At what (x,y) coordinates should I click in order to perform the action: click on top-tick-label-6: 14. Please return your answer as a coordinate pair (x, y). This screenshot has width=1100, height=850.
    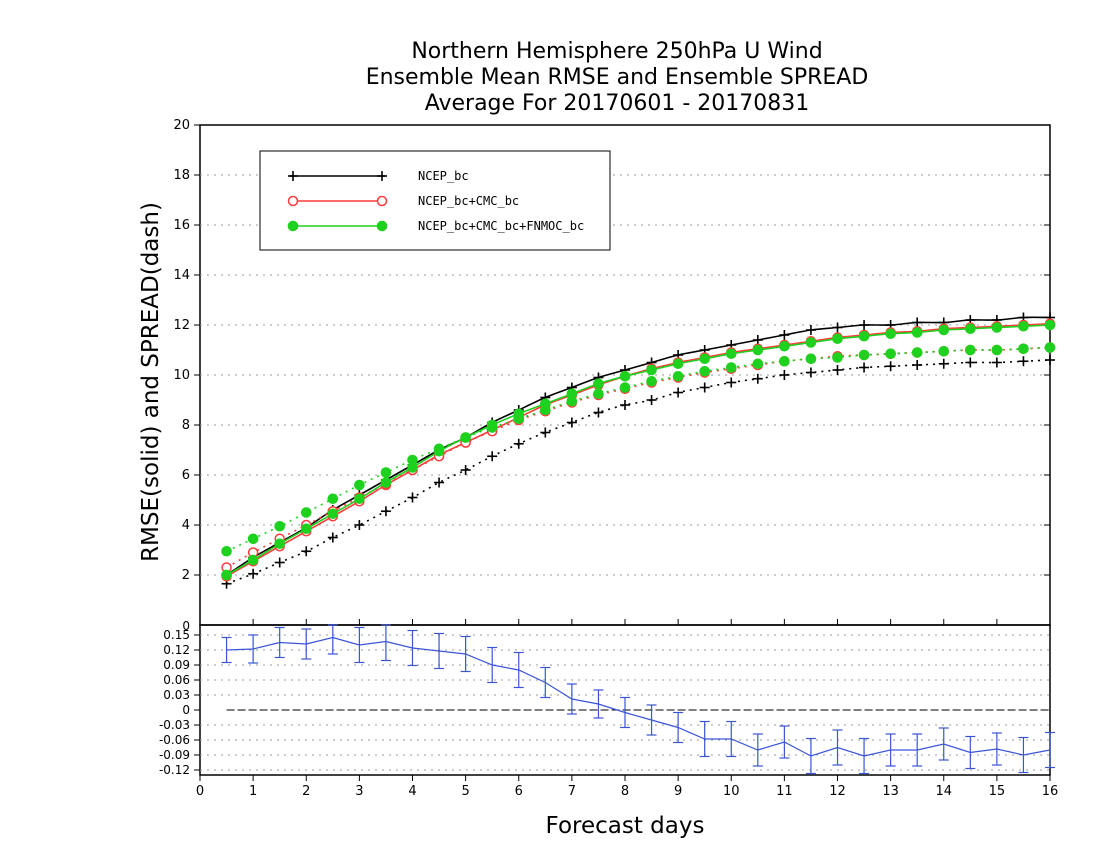
    Looking at the image, I should click on (181, 275).